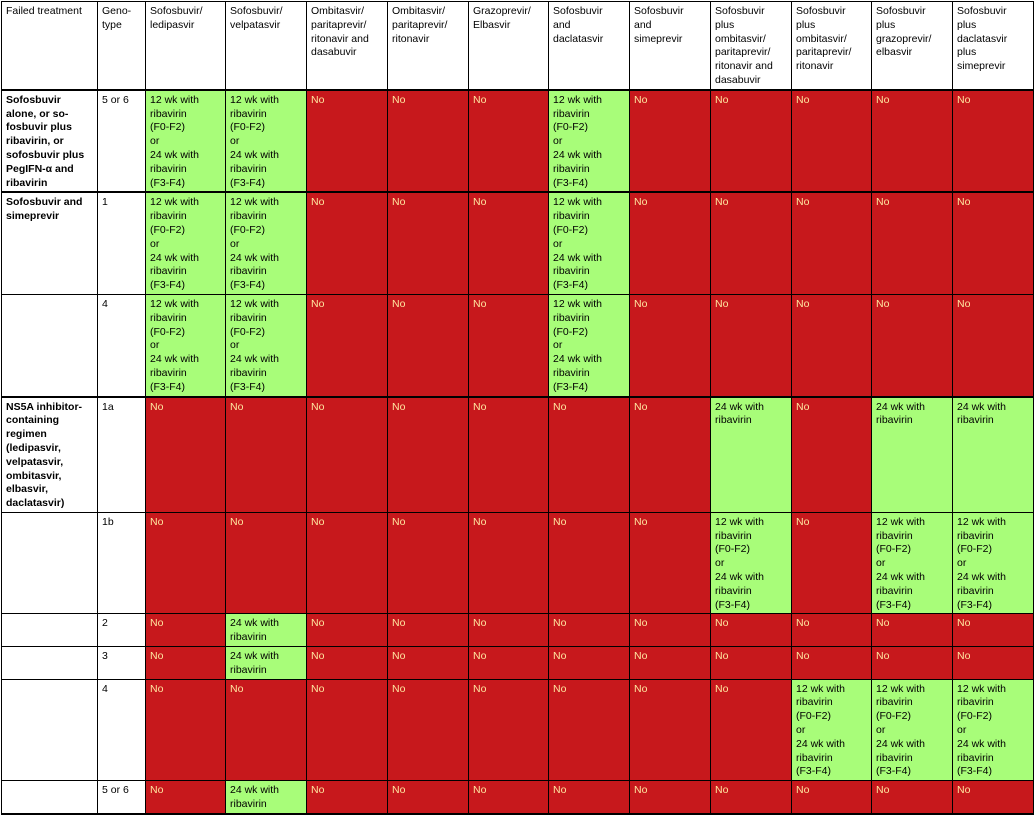  Describe the element at coordinates (121, 243) in the screenshot. I see `genotype-cell: 1` at that location.